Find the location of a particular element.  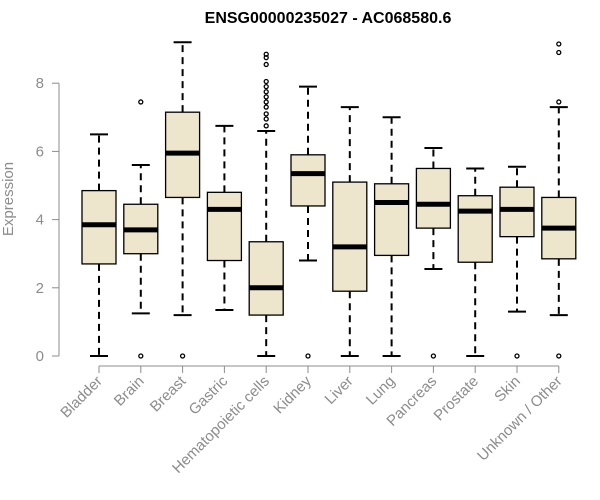

box-bladder is located at coordinates (99, 245).